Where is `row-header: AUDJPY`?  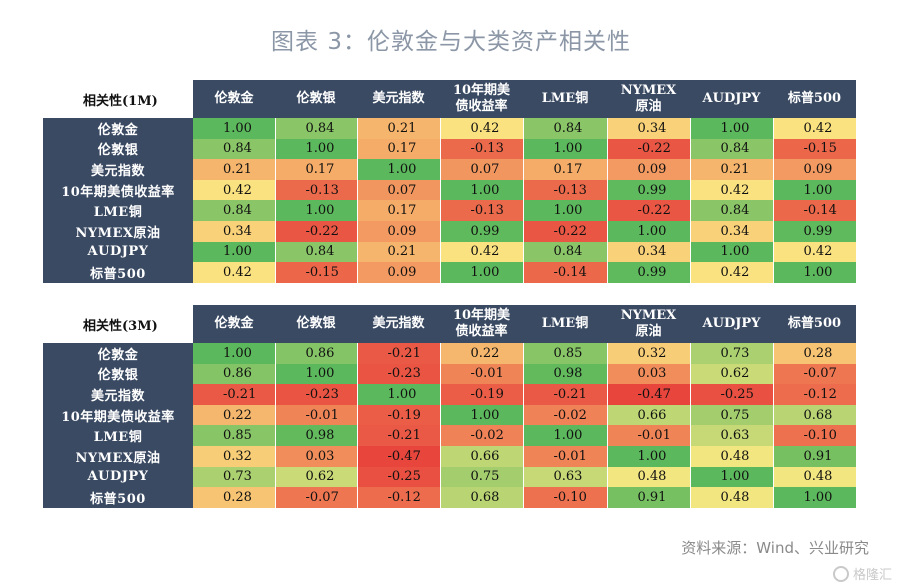
row-header: AUDJPY is located at coordinates (118, 252).